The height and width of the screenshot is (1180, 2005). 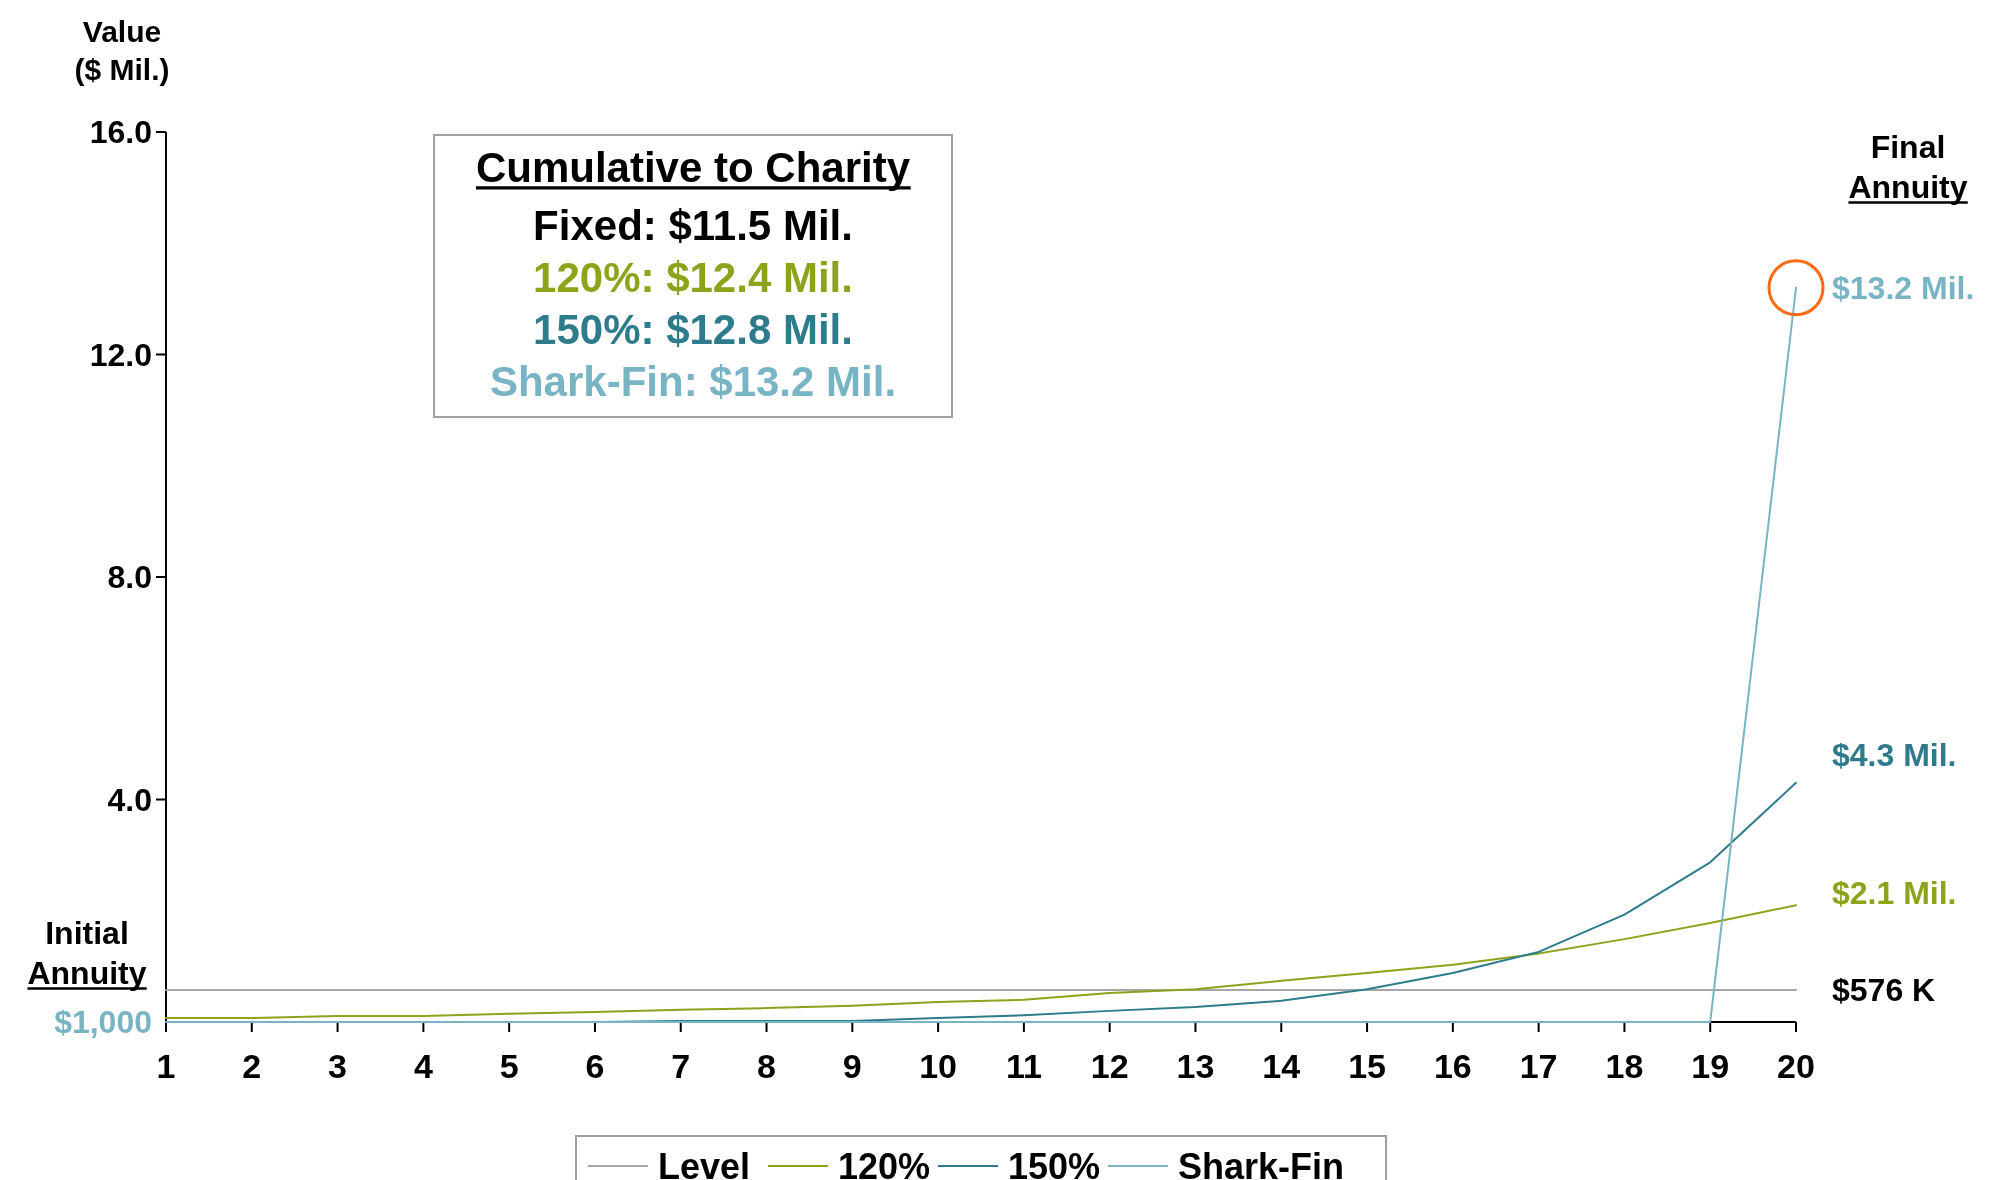 I want to click on legend-label: Level, so click(x=704, y=1162).